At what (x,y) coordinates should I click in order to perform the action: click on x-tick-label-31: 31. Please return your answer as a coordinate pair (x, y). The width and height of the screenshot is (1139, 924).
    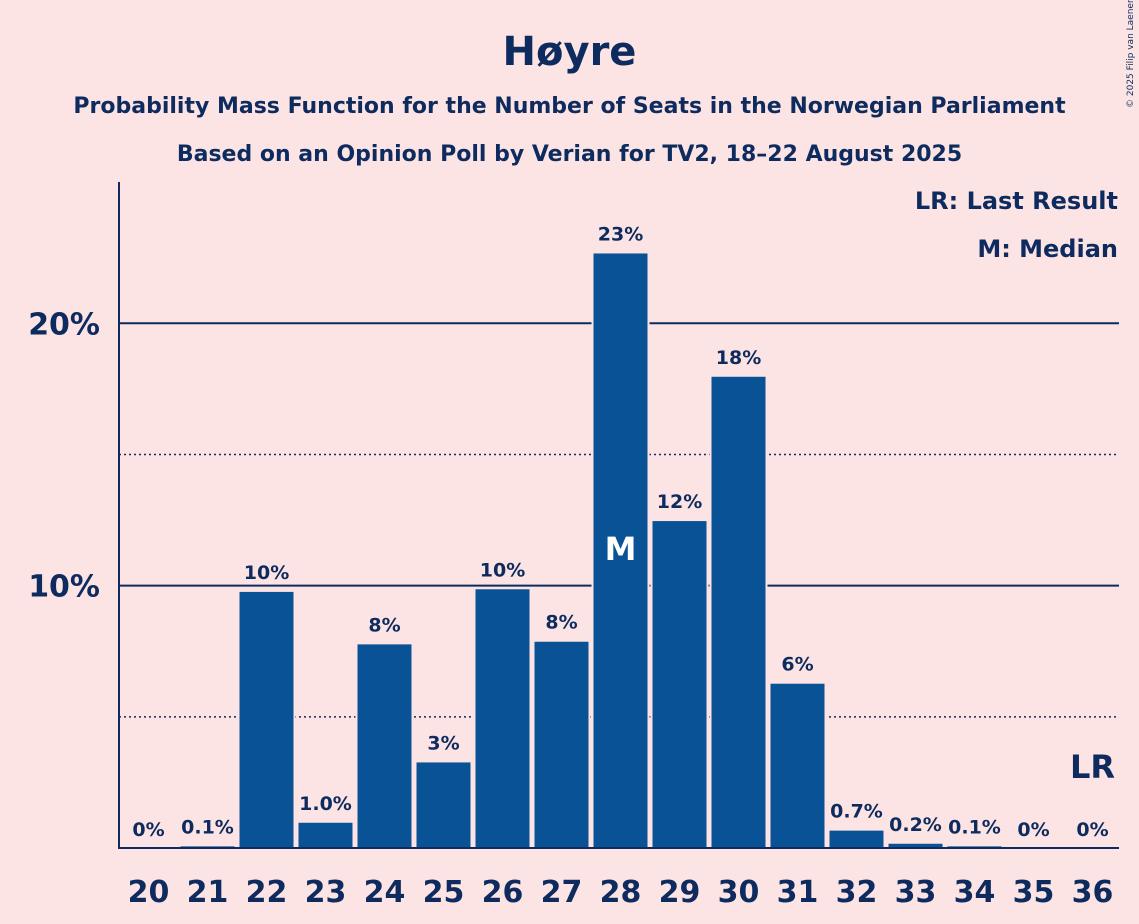
    Looking at the image, I should click on (798, 892).